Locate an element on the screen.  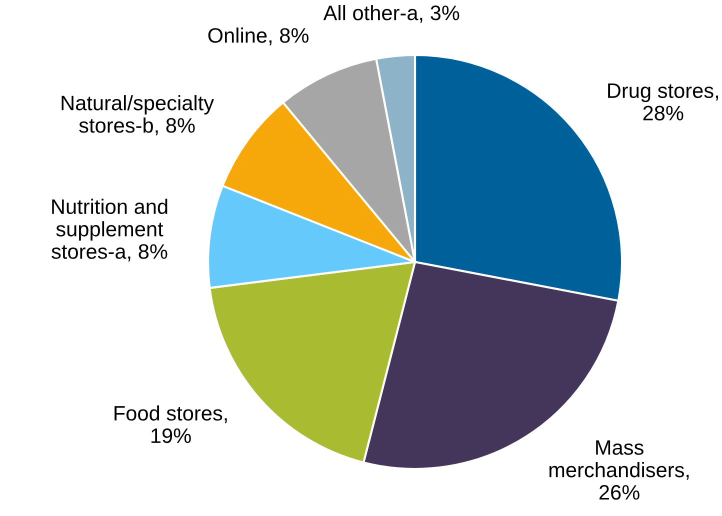
slice-label: Nutrition and supplement stores-a, 8% is located at coordinates (110, 230).